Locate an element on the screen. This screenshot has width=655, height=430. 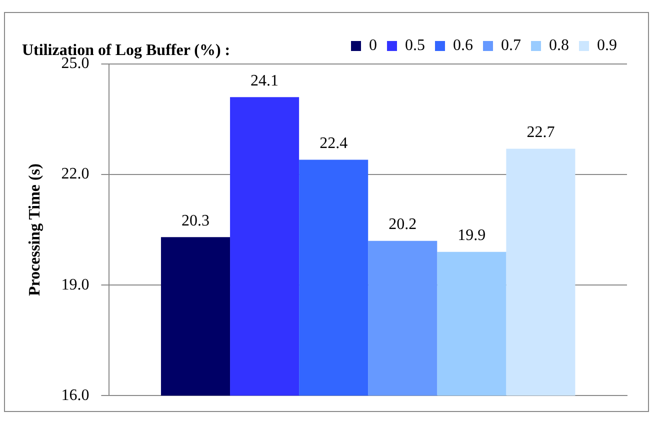
legend-label: 0.8 is located at coordinates (559, 45).